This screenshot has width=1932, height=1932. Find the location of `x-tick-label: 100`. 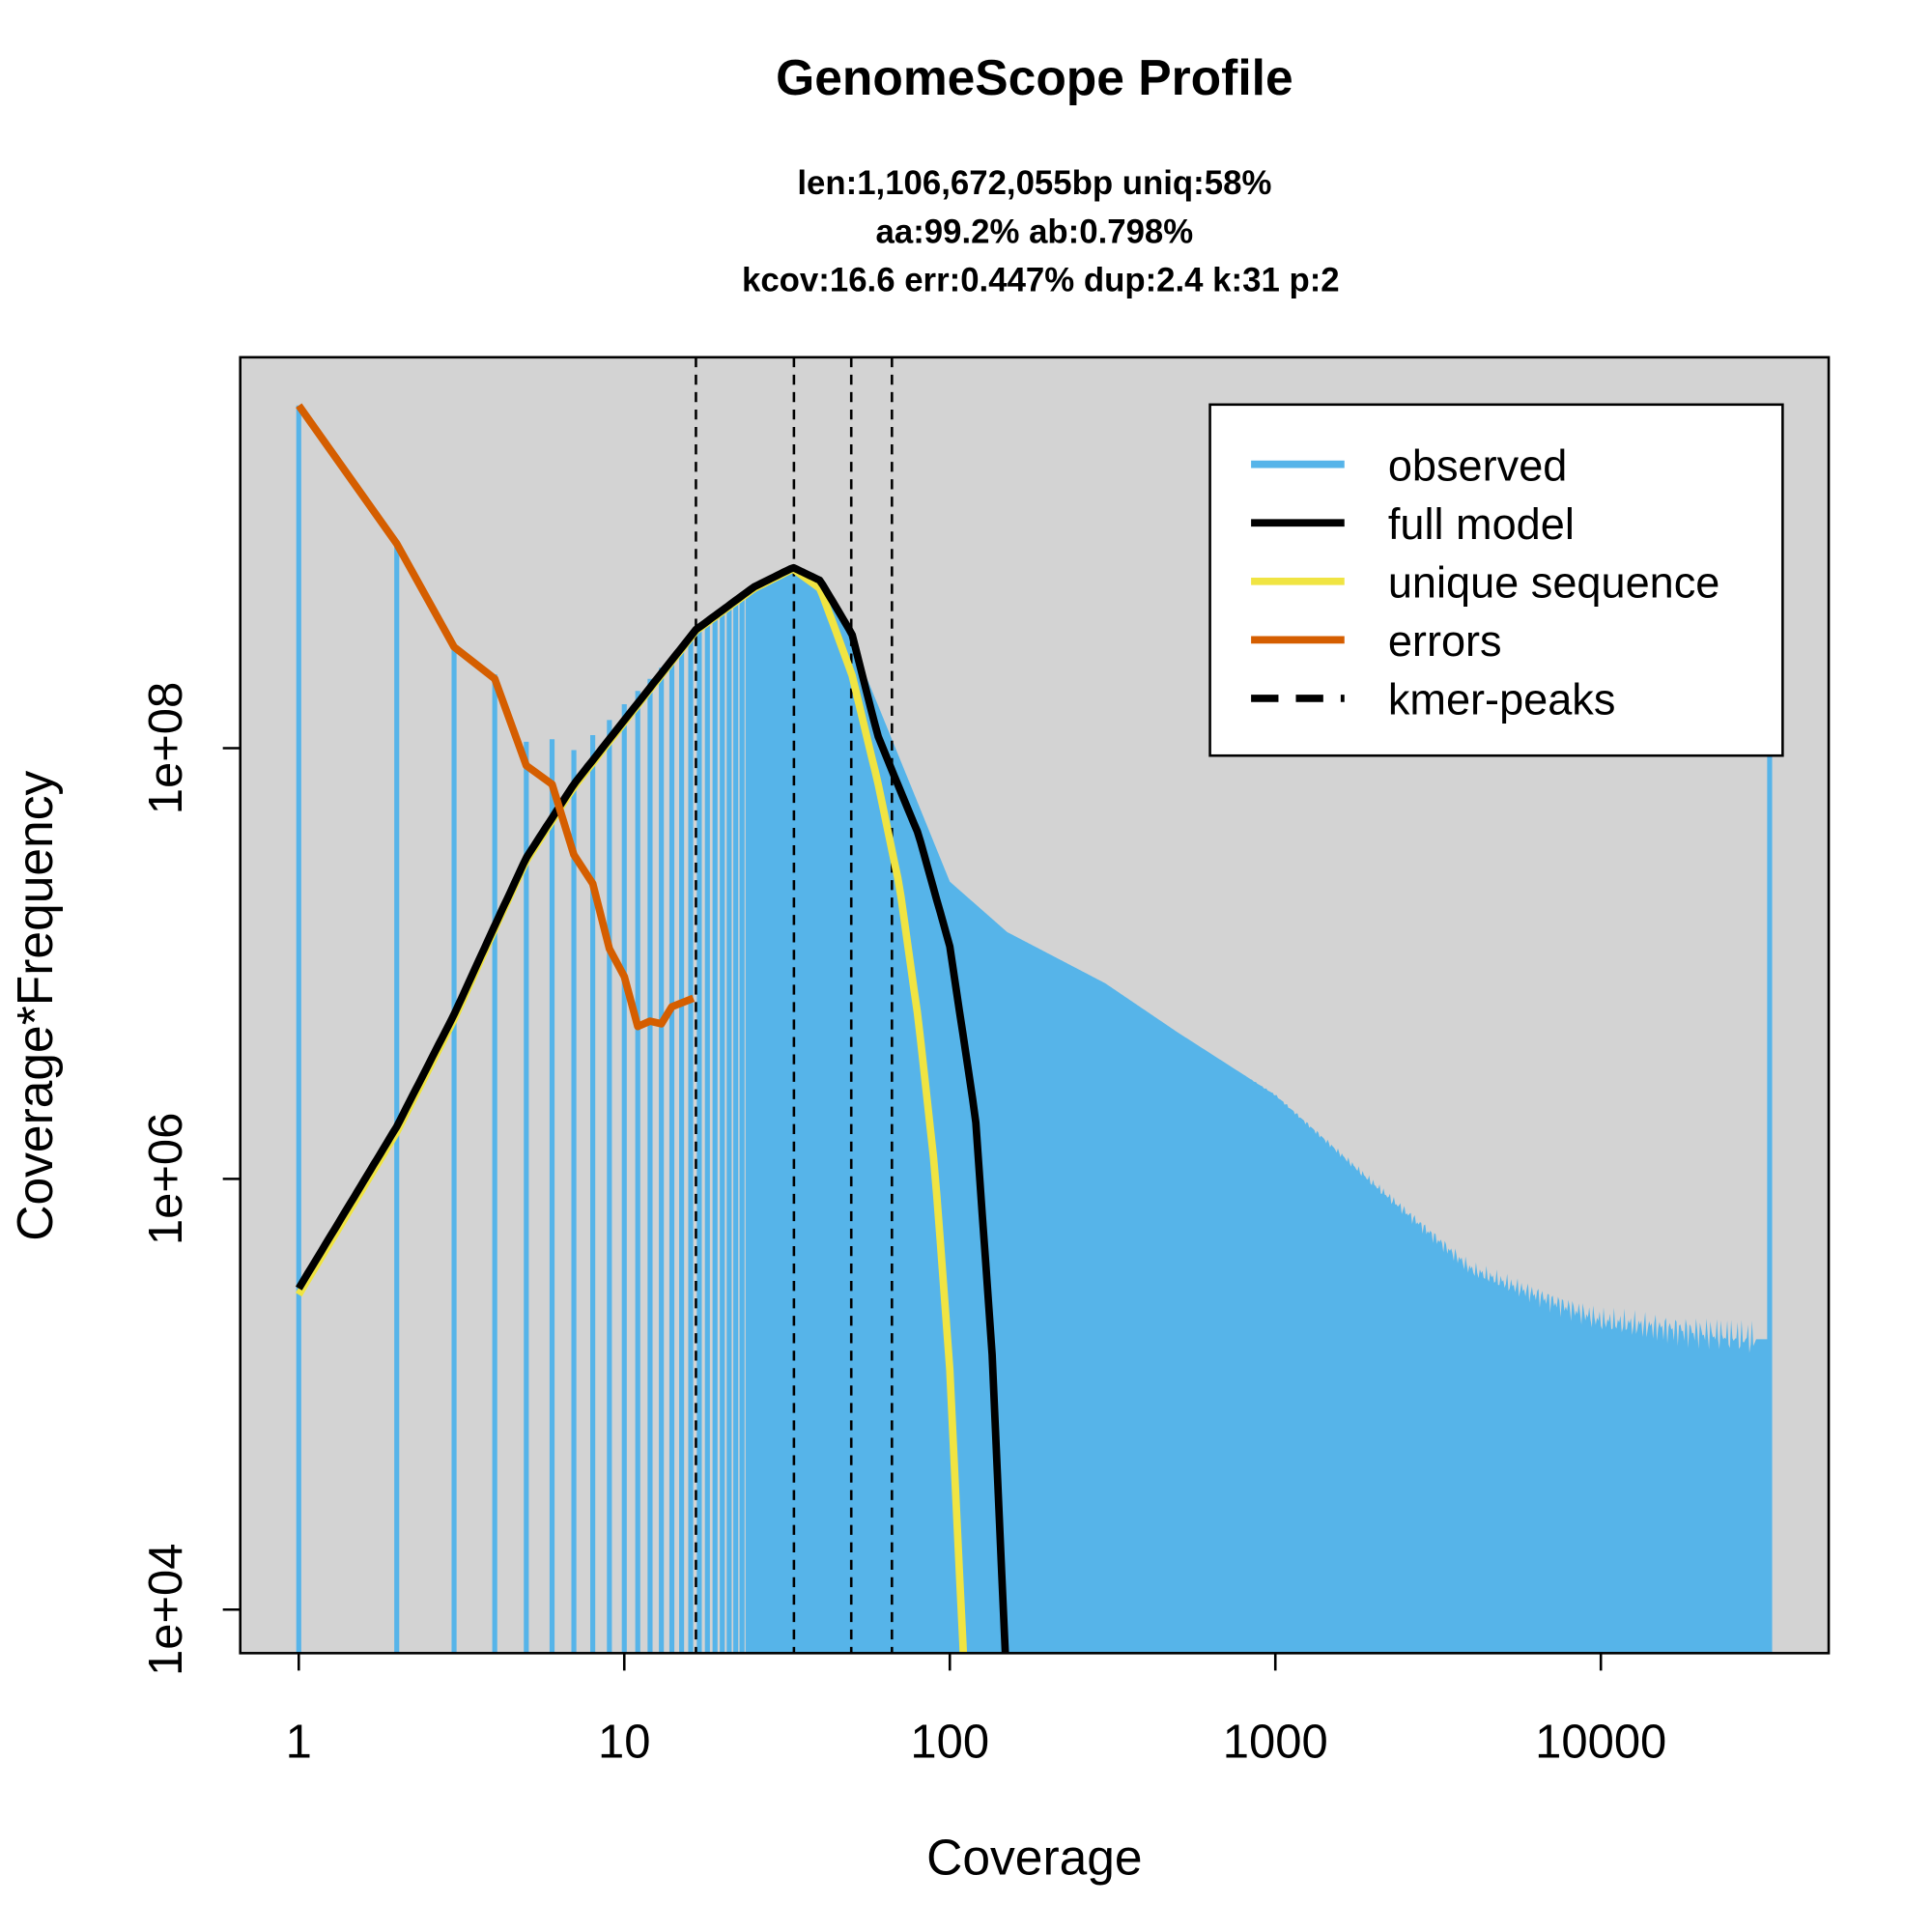

x-tick-label: 100 is located at coordinates (949, 1743).